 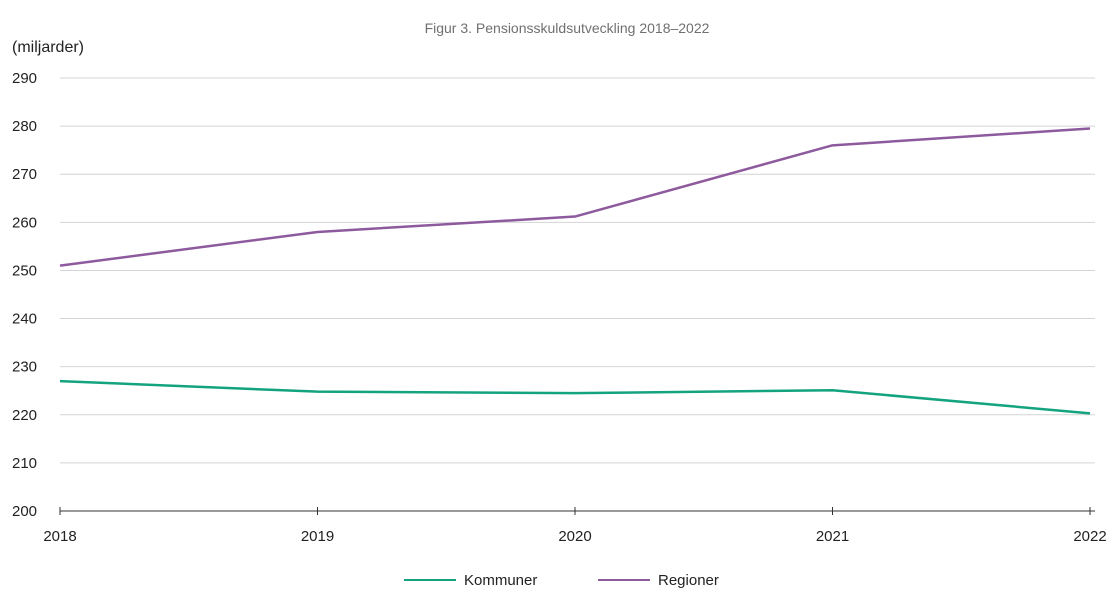 What do you see at coordinates (1089, 536) in the screenshot?
I see `x-tick-label: 2022` at bounding box center [1089, 536].